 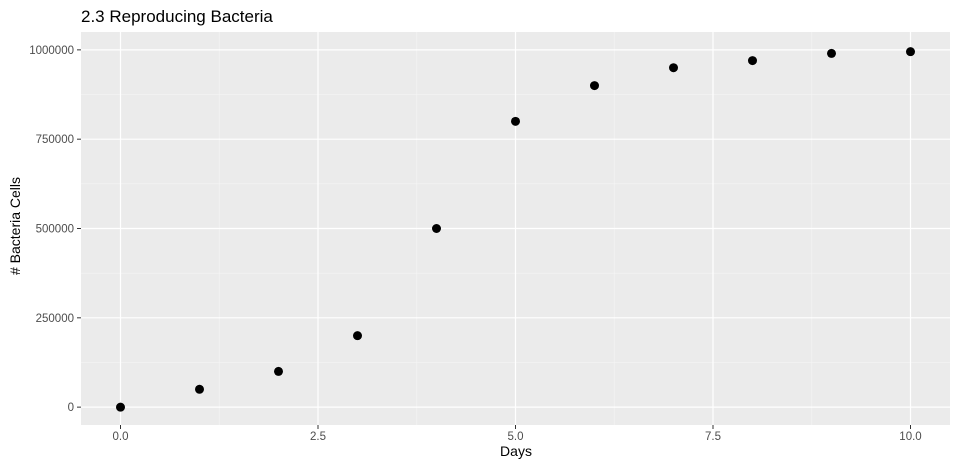 What do you see at coordinates (713, 437) in the screenshot?
I see `x-tick-label: 7.5` at bounding box center [713, 437].